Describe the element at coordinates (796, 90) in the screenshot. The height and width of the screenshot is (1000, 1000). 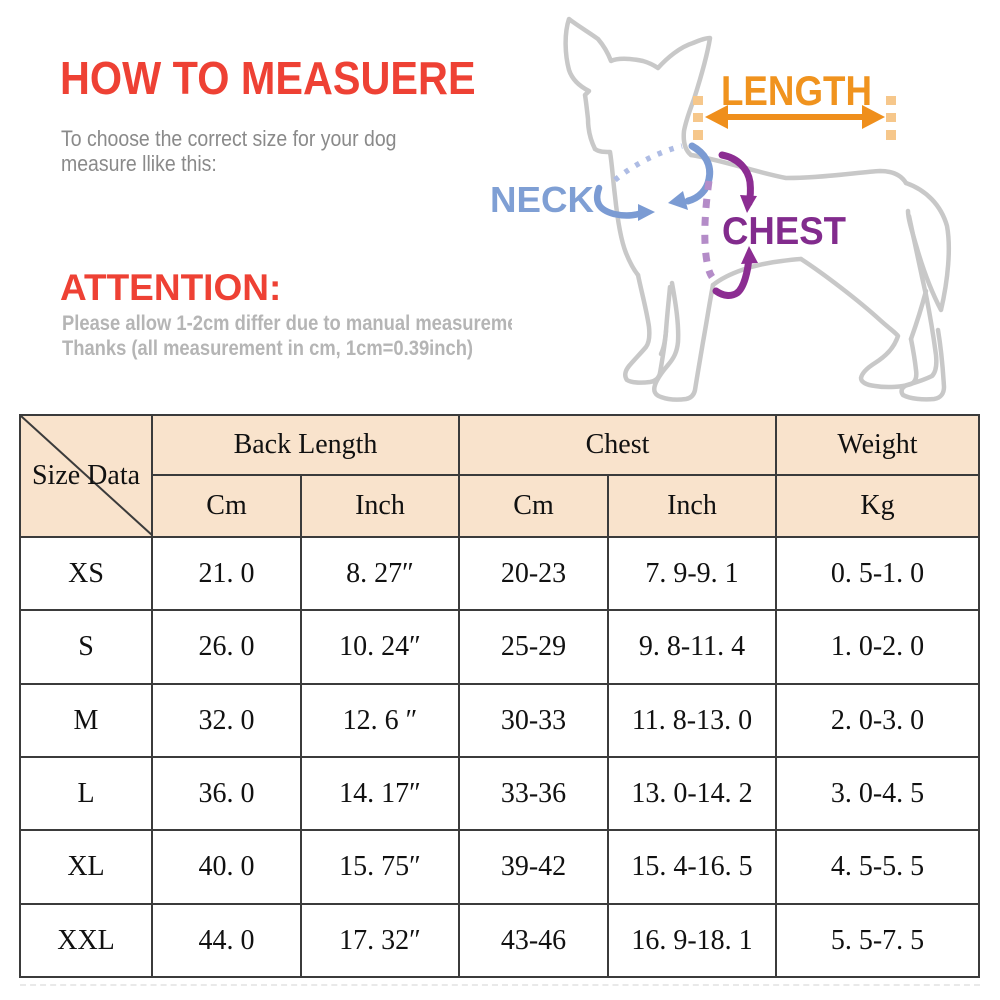
I see `svg-text: LENGTH` at that location.